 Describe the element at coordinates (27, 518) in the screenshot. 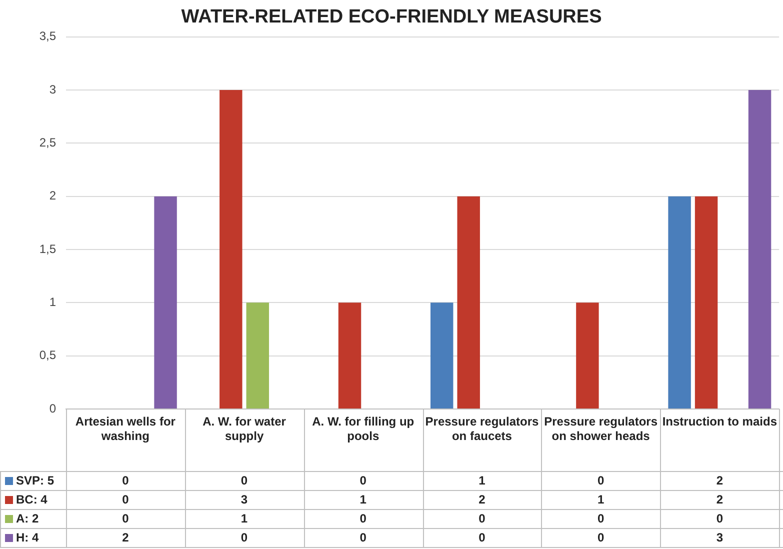

I see `legend-label: A: 2` at that location.